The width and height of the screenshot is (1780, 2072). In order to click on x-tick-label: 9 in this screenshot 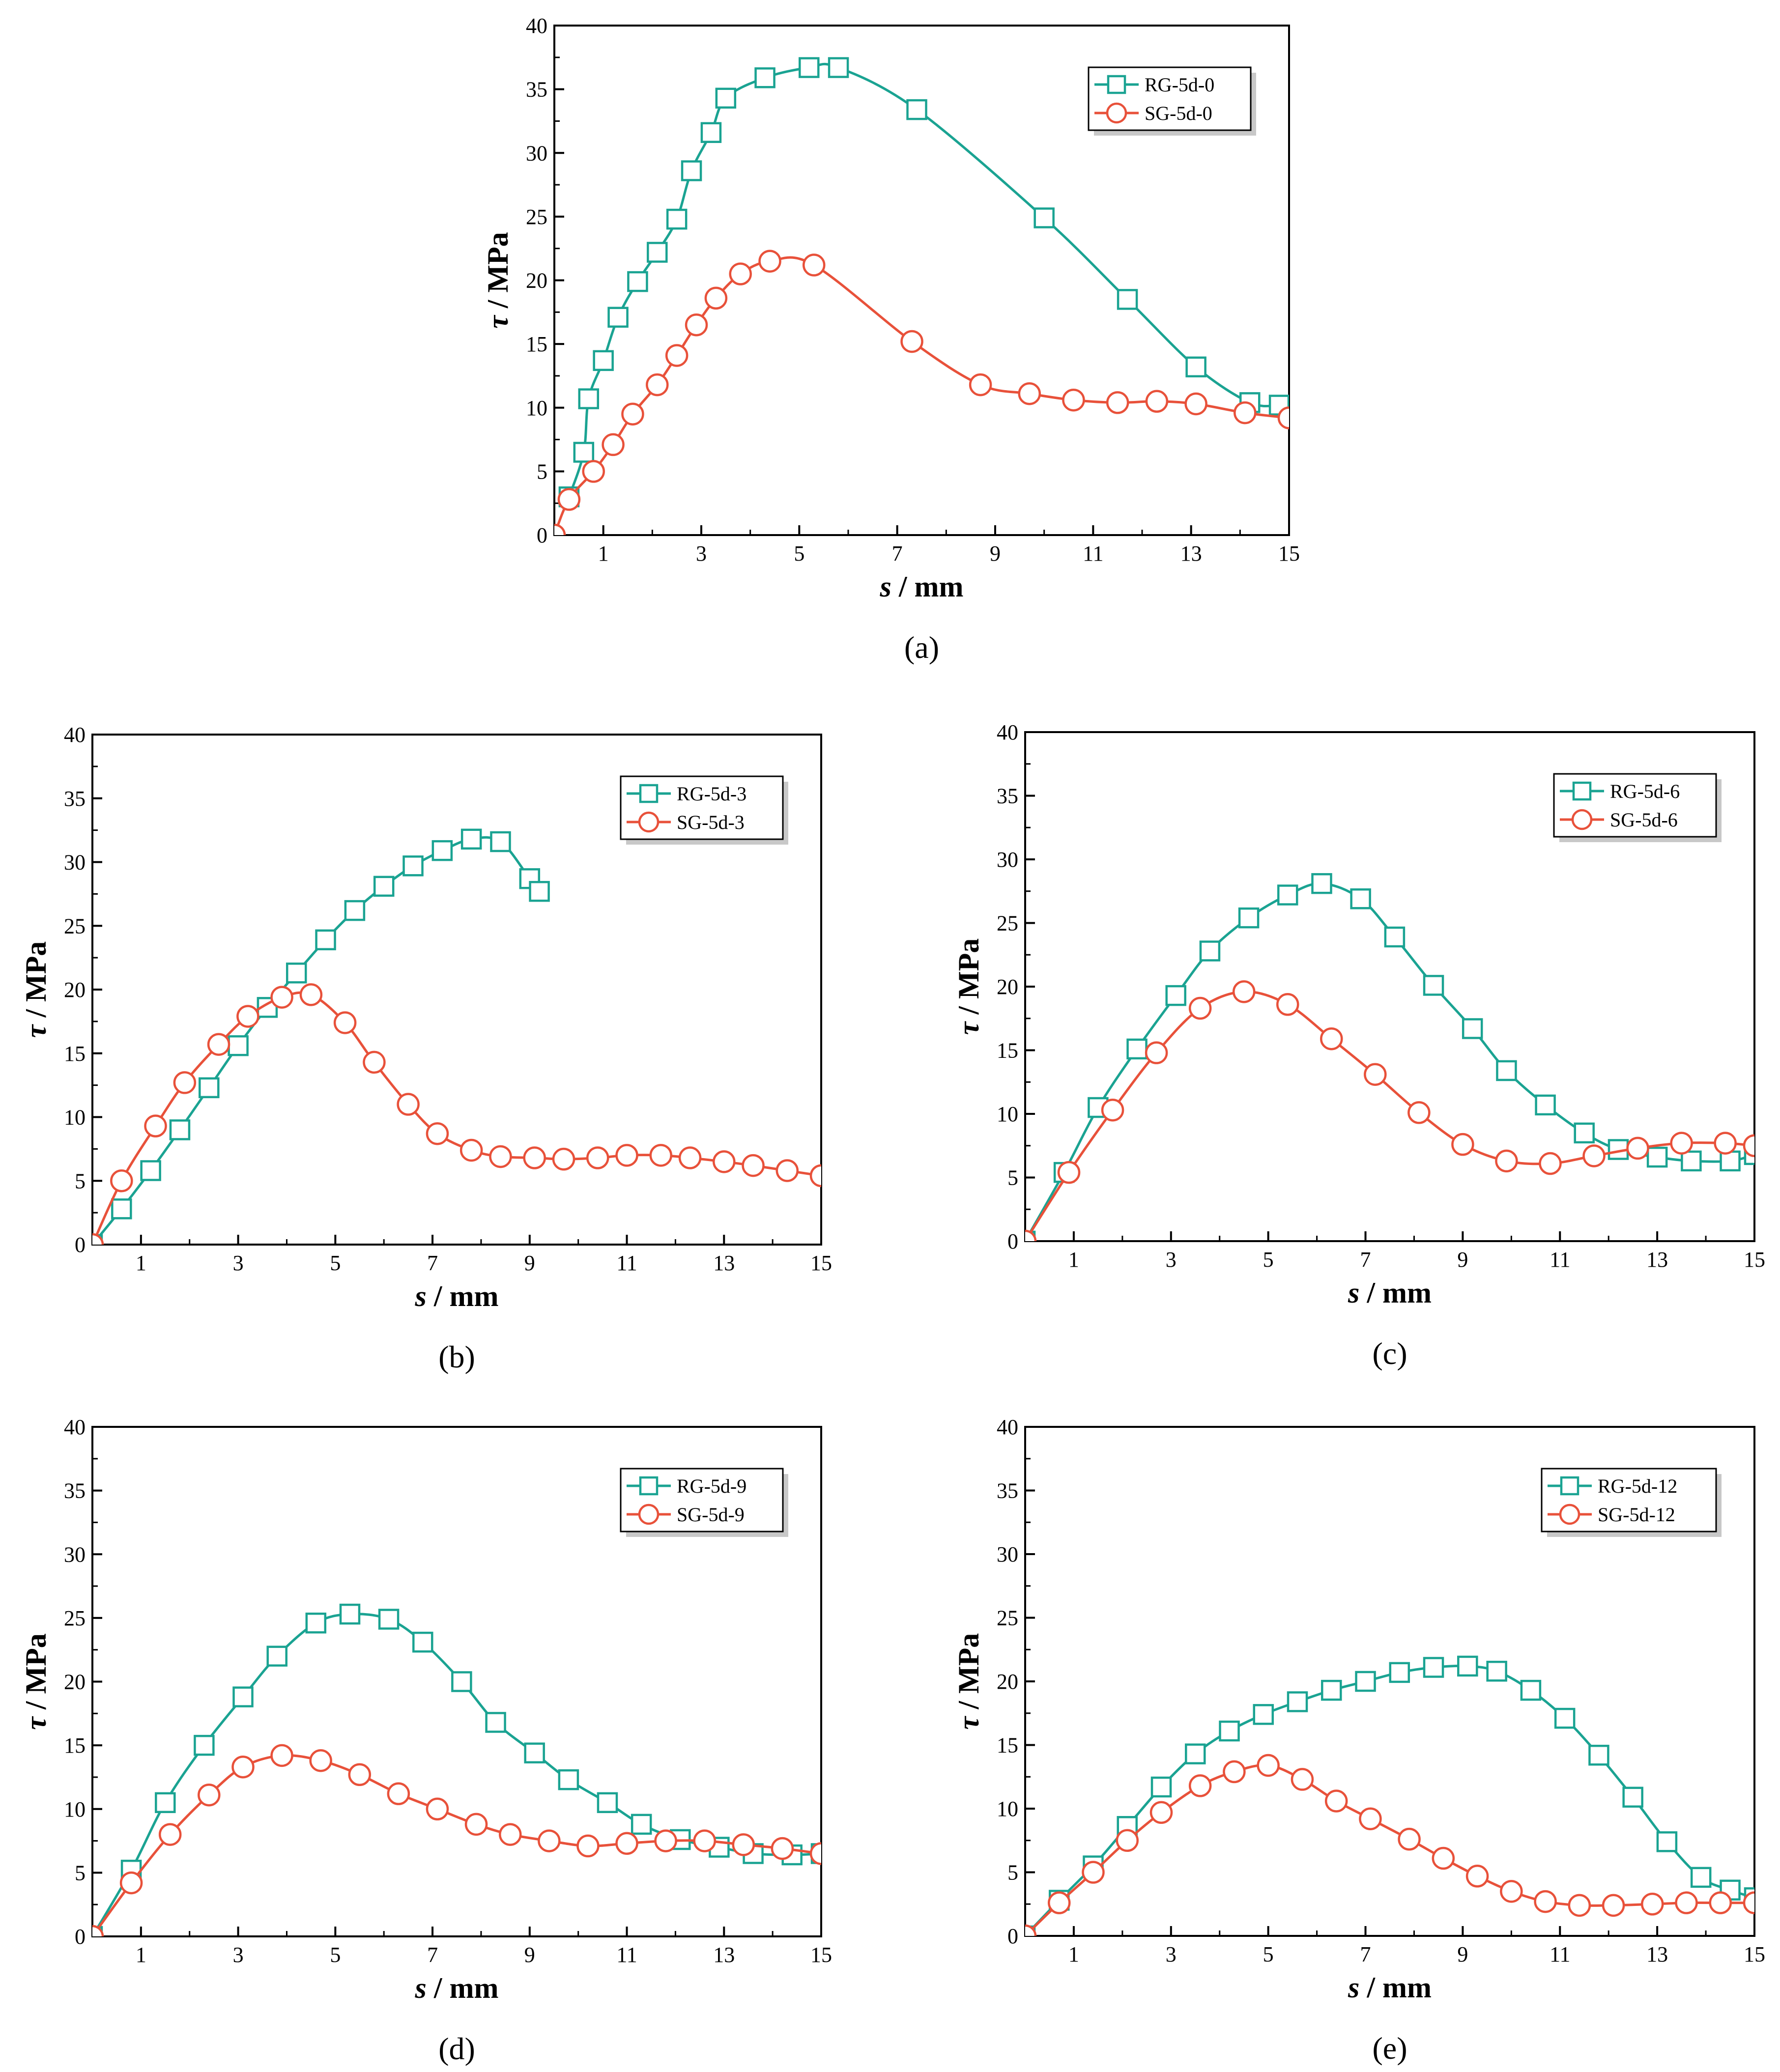, I will do `click(529, 1263)`.